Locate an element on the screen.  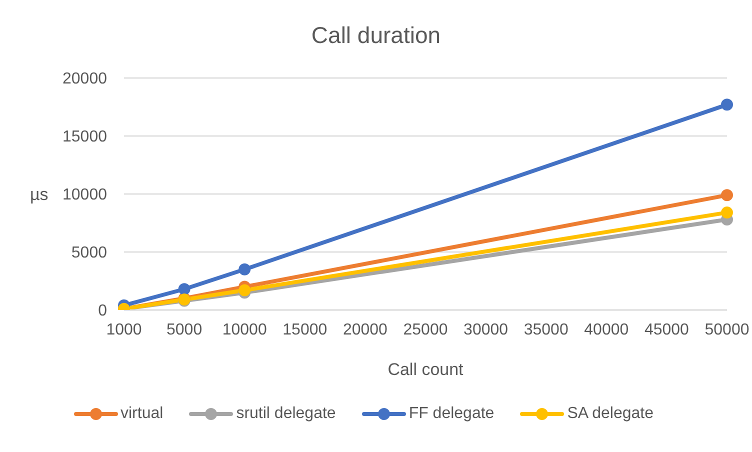
x-tick-label: 15000 is located at coordinates (305, 329).